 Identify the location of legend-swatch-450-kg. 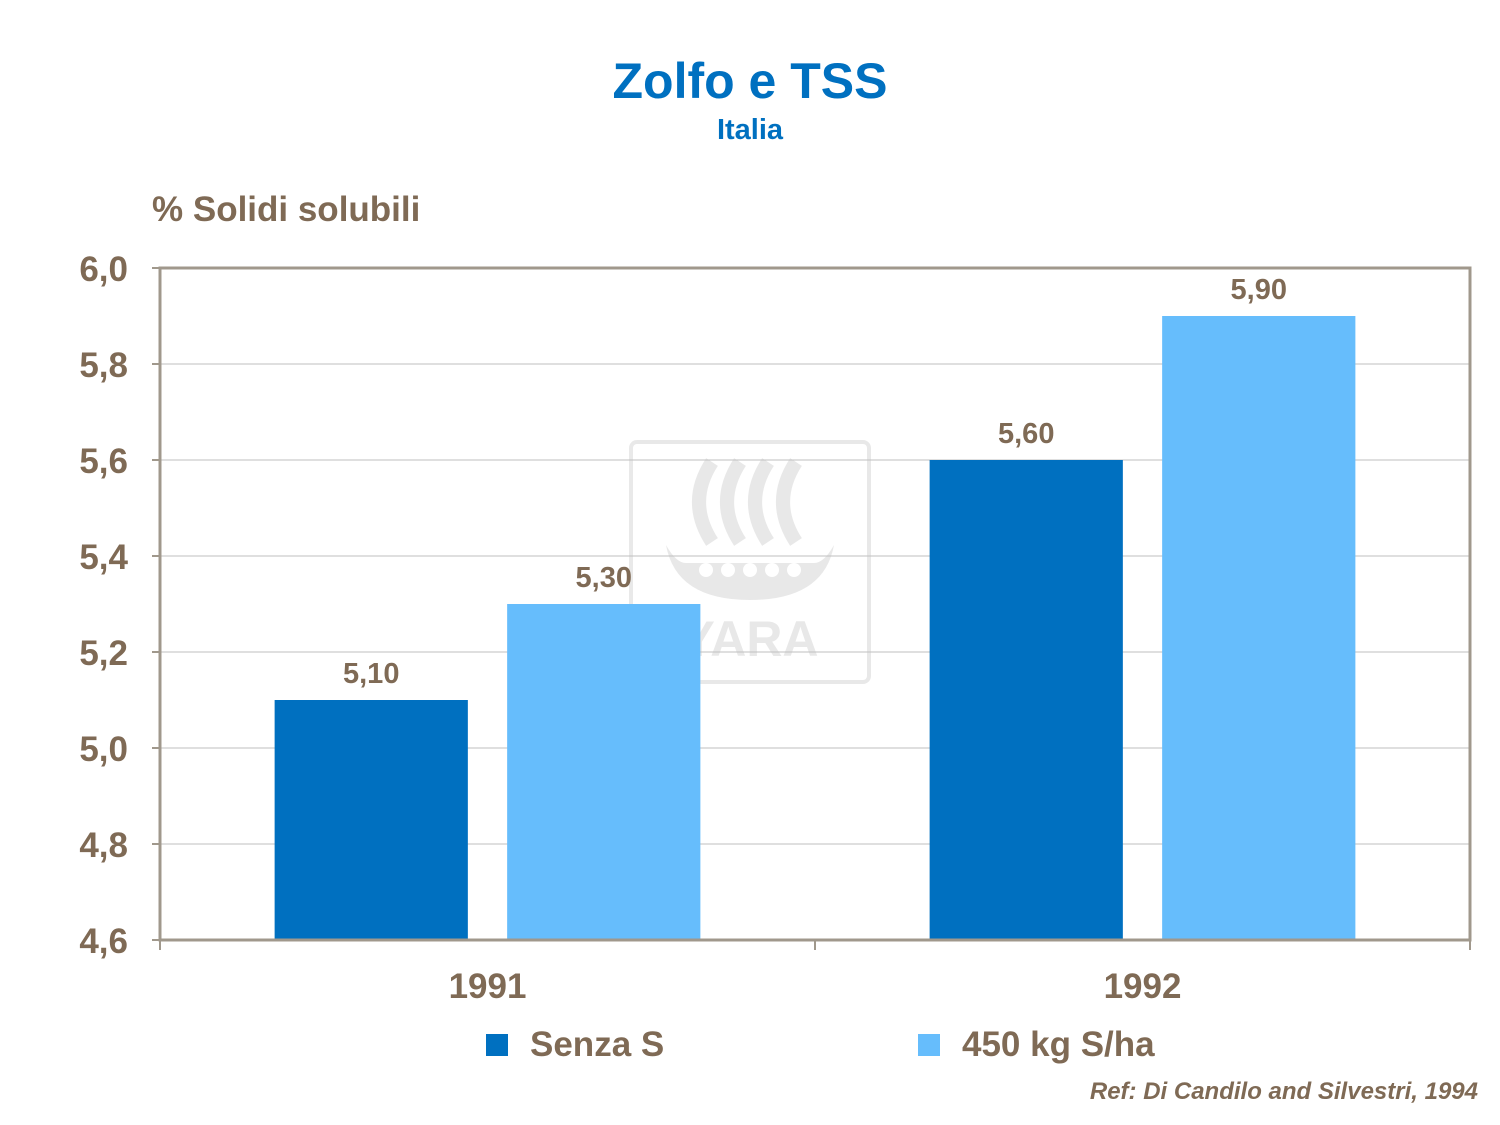
(929, 1045).